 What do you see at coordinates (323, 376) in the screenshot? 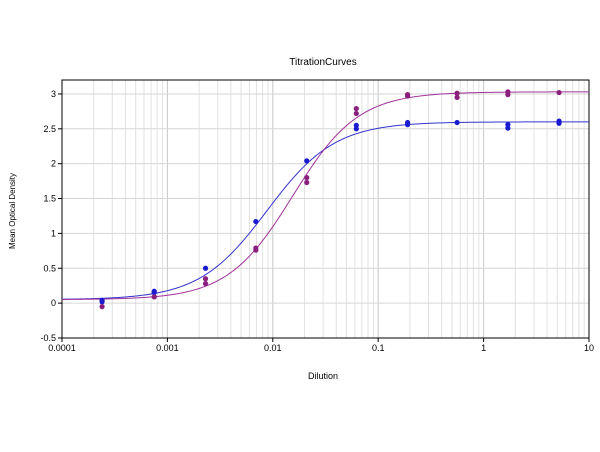
I see `x-axis-label: Dilution` at bounding box center [323, 376].